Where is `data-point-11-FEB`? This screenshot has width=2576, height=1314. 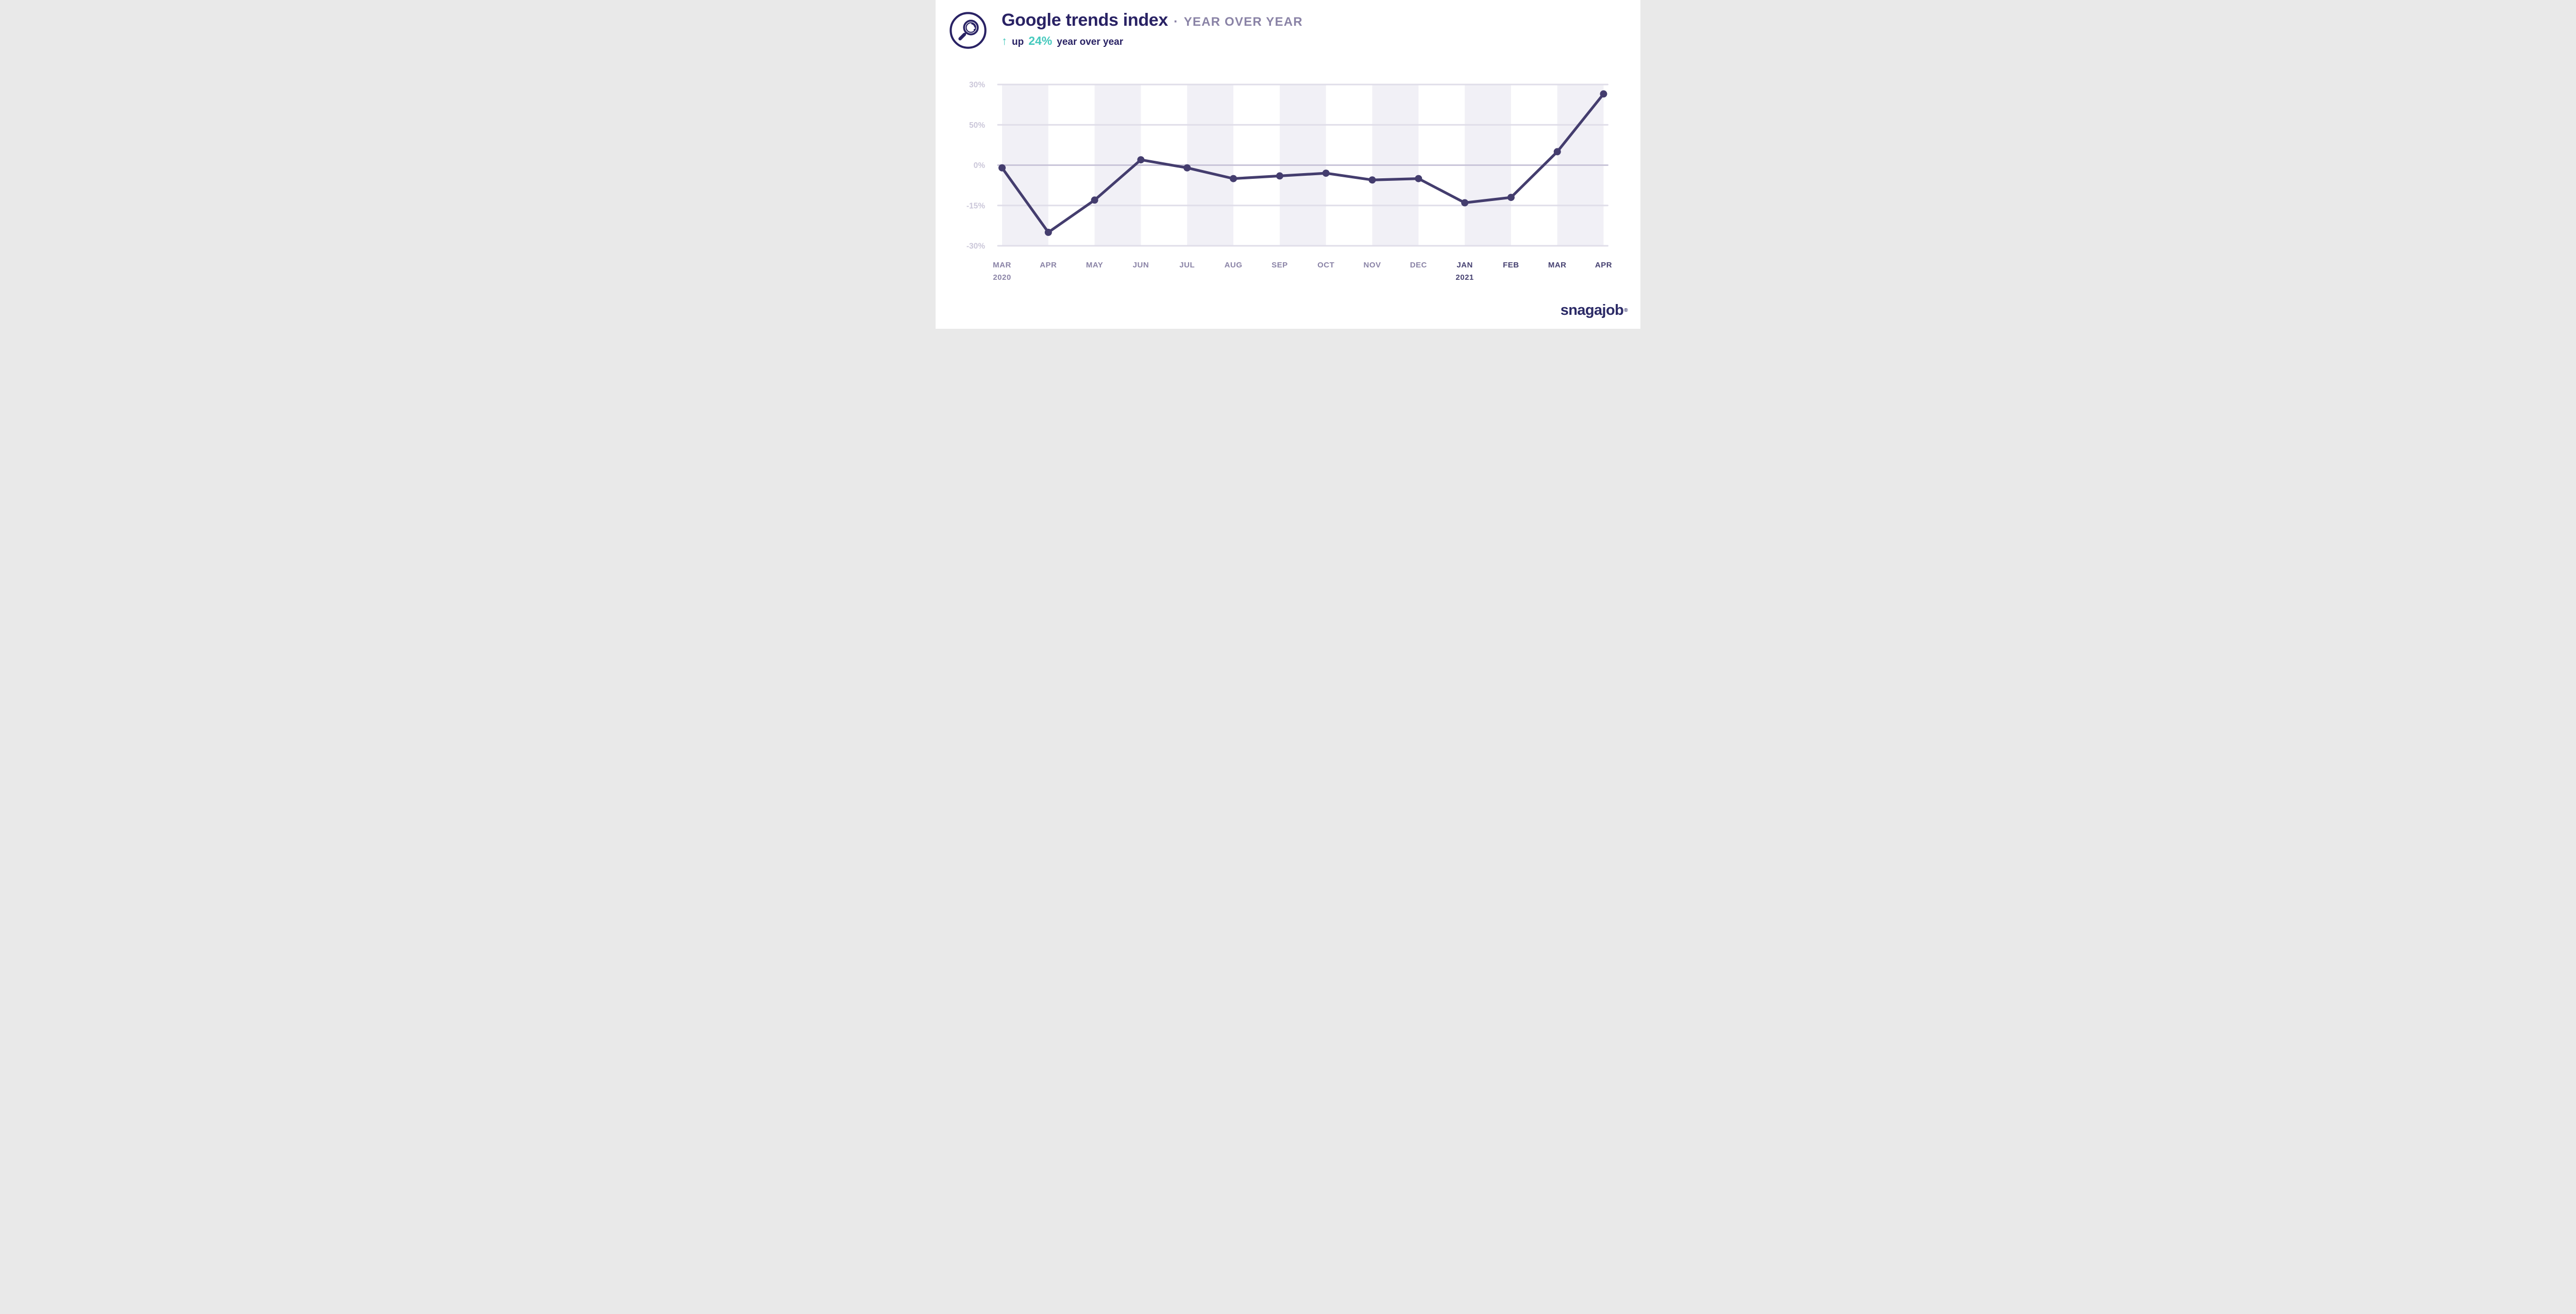 data-point-11-FEB is located at coordinates (1511, 197).